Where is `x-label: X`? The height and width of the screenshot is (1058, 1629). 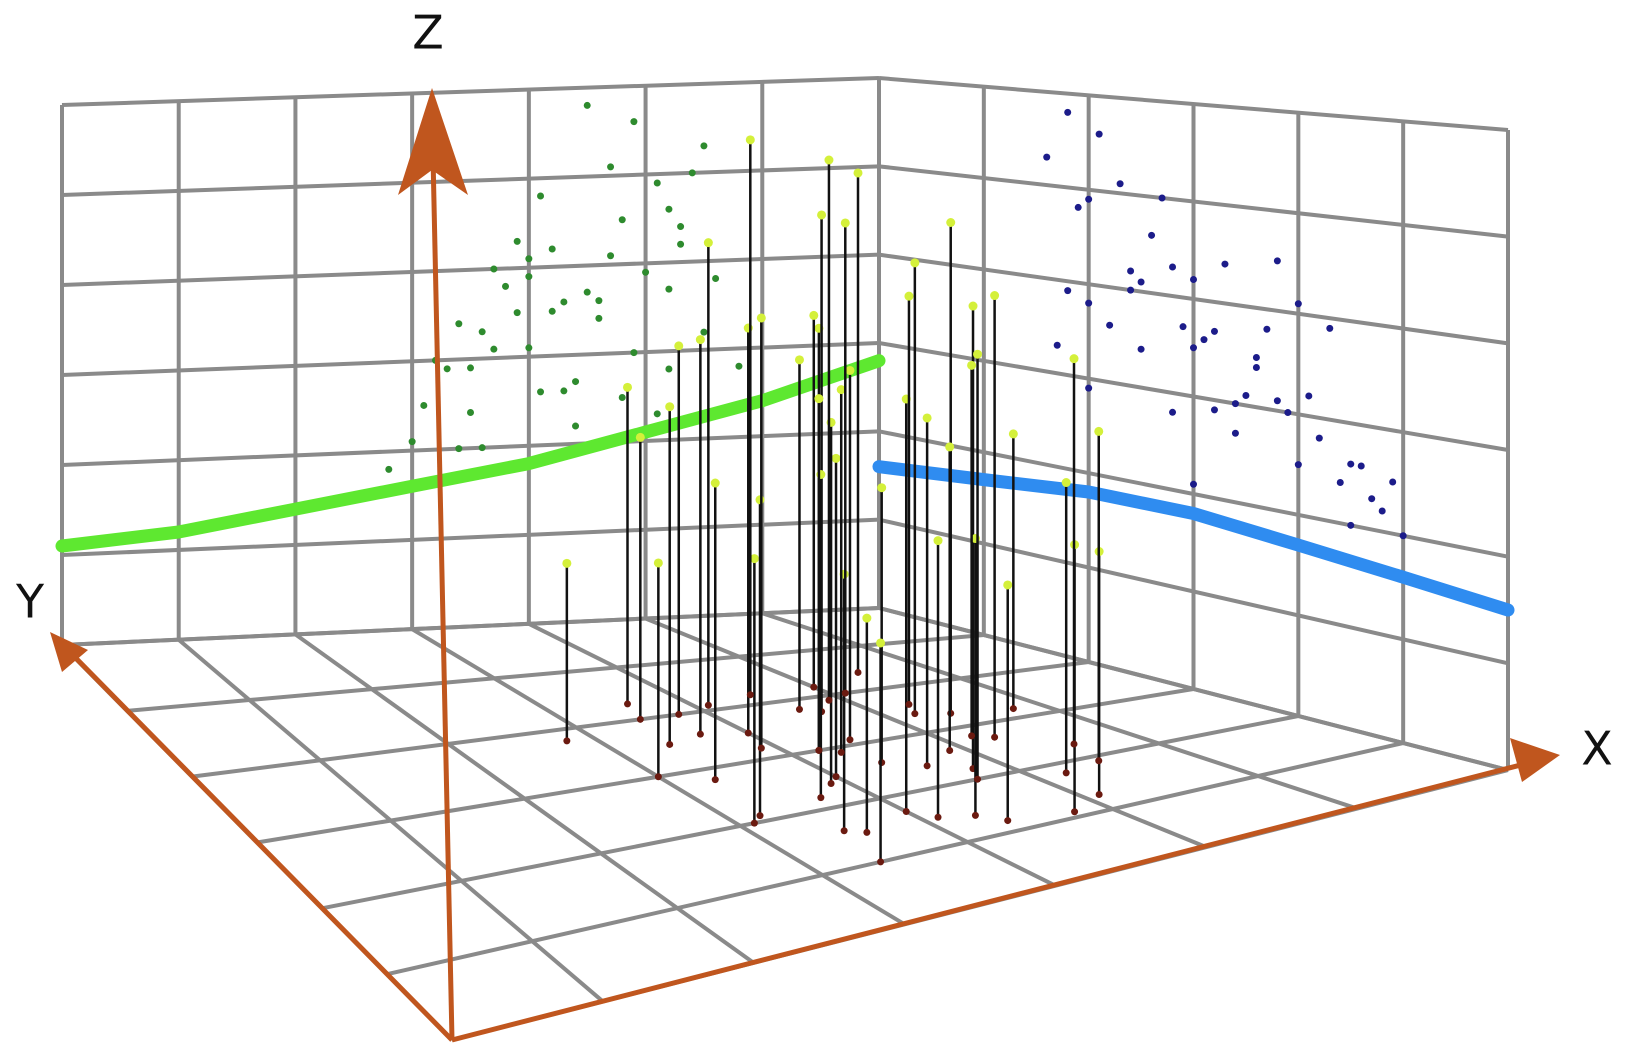
x-label: X is located at coordinates (1597, 749).